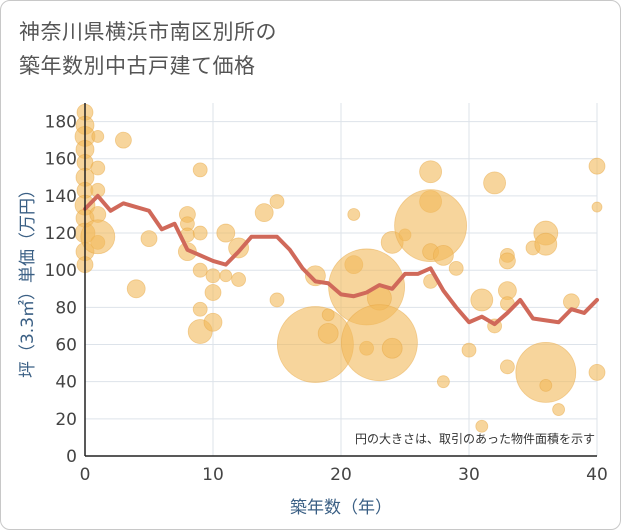  Describe the element at coordinates (61, 234) in the screenshot. I see `y-tick-label: 120` at that location.